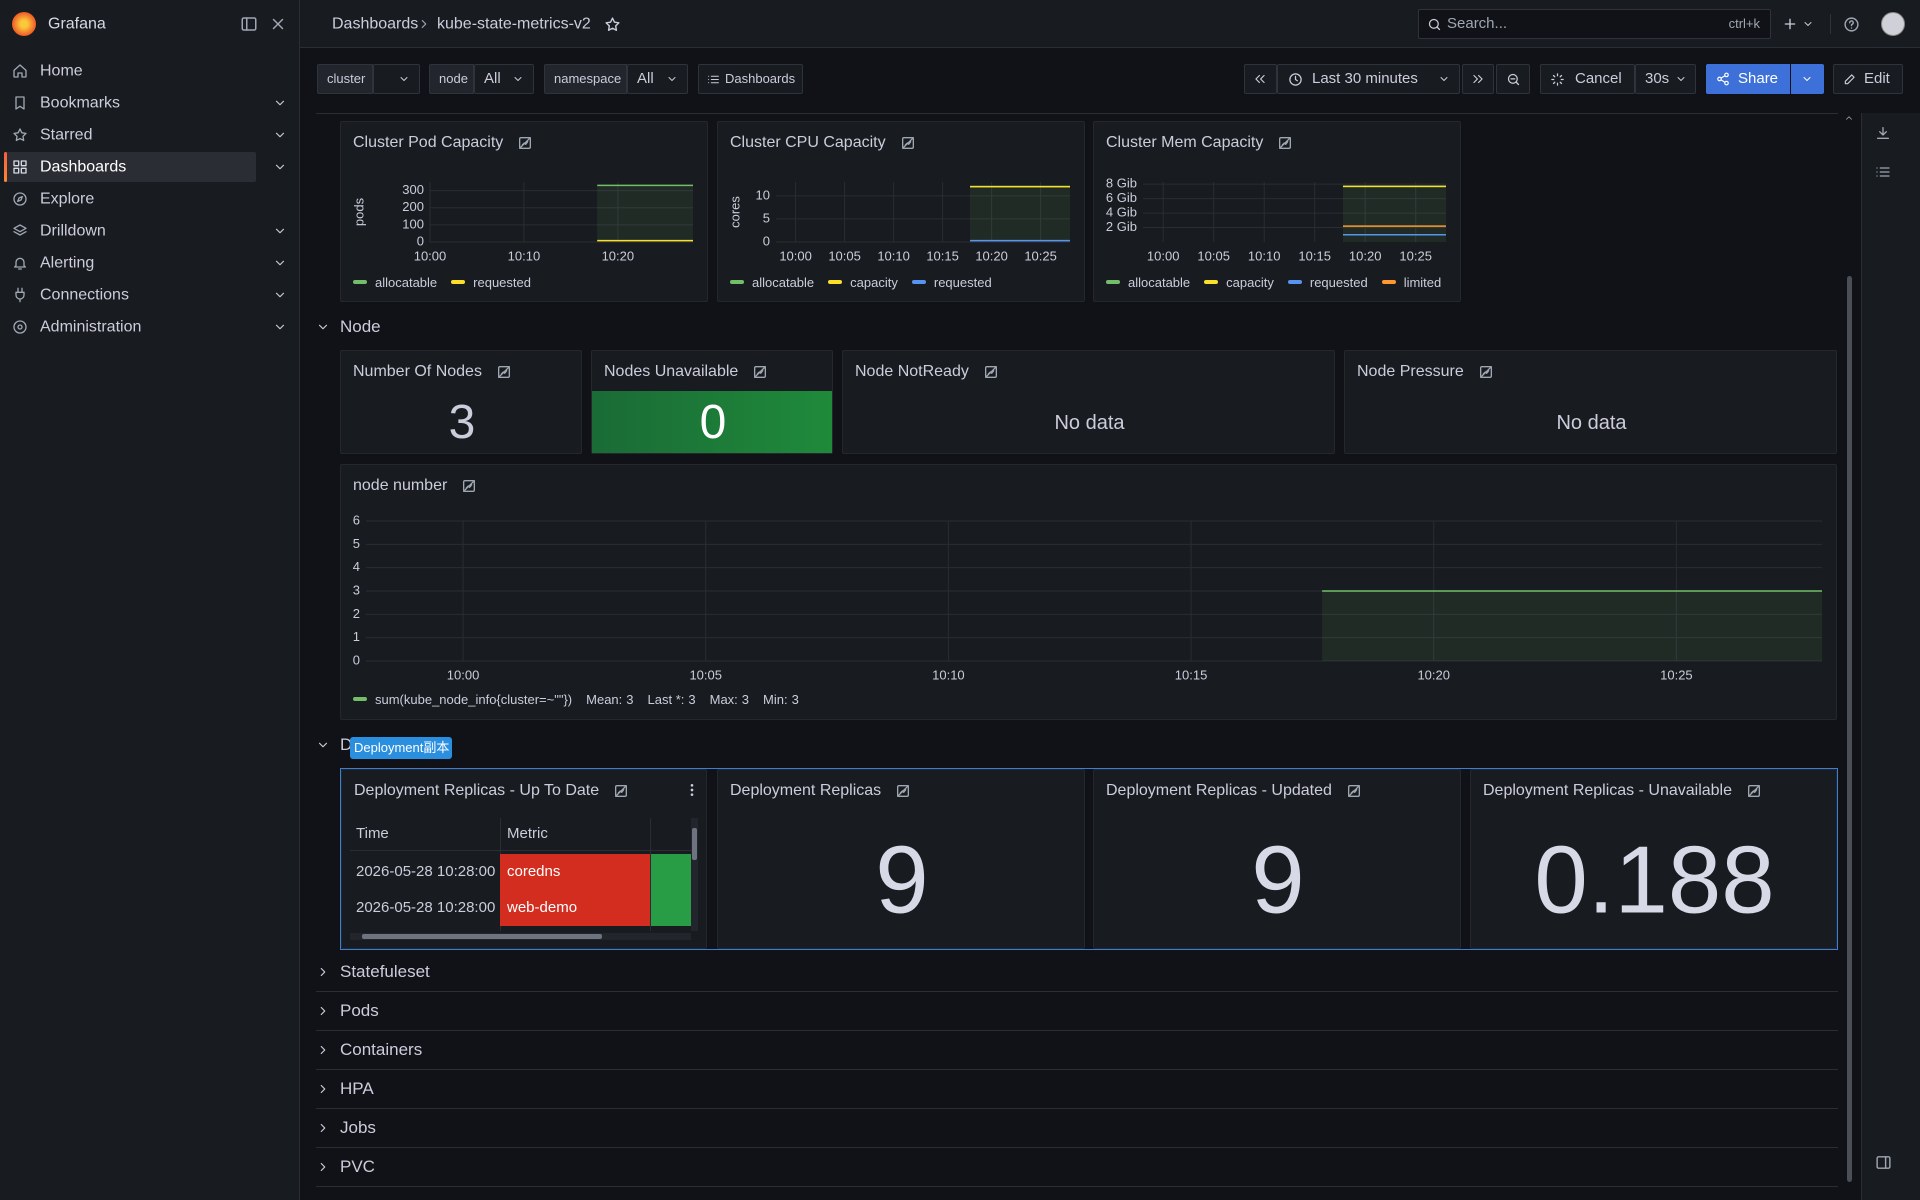 This screenshot has height=1200, width=1920. What do you see at coordinates (1590, 402) in the screenshot?
I see `stat-panel: Node Pressure No data` at bounding box center [1590, 402].